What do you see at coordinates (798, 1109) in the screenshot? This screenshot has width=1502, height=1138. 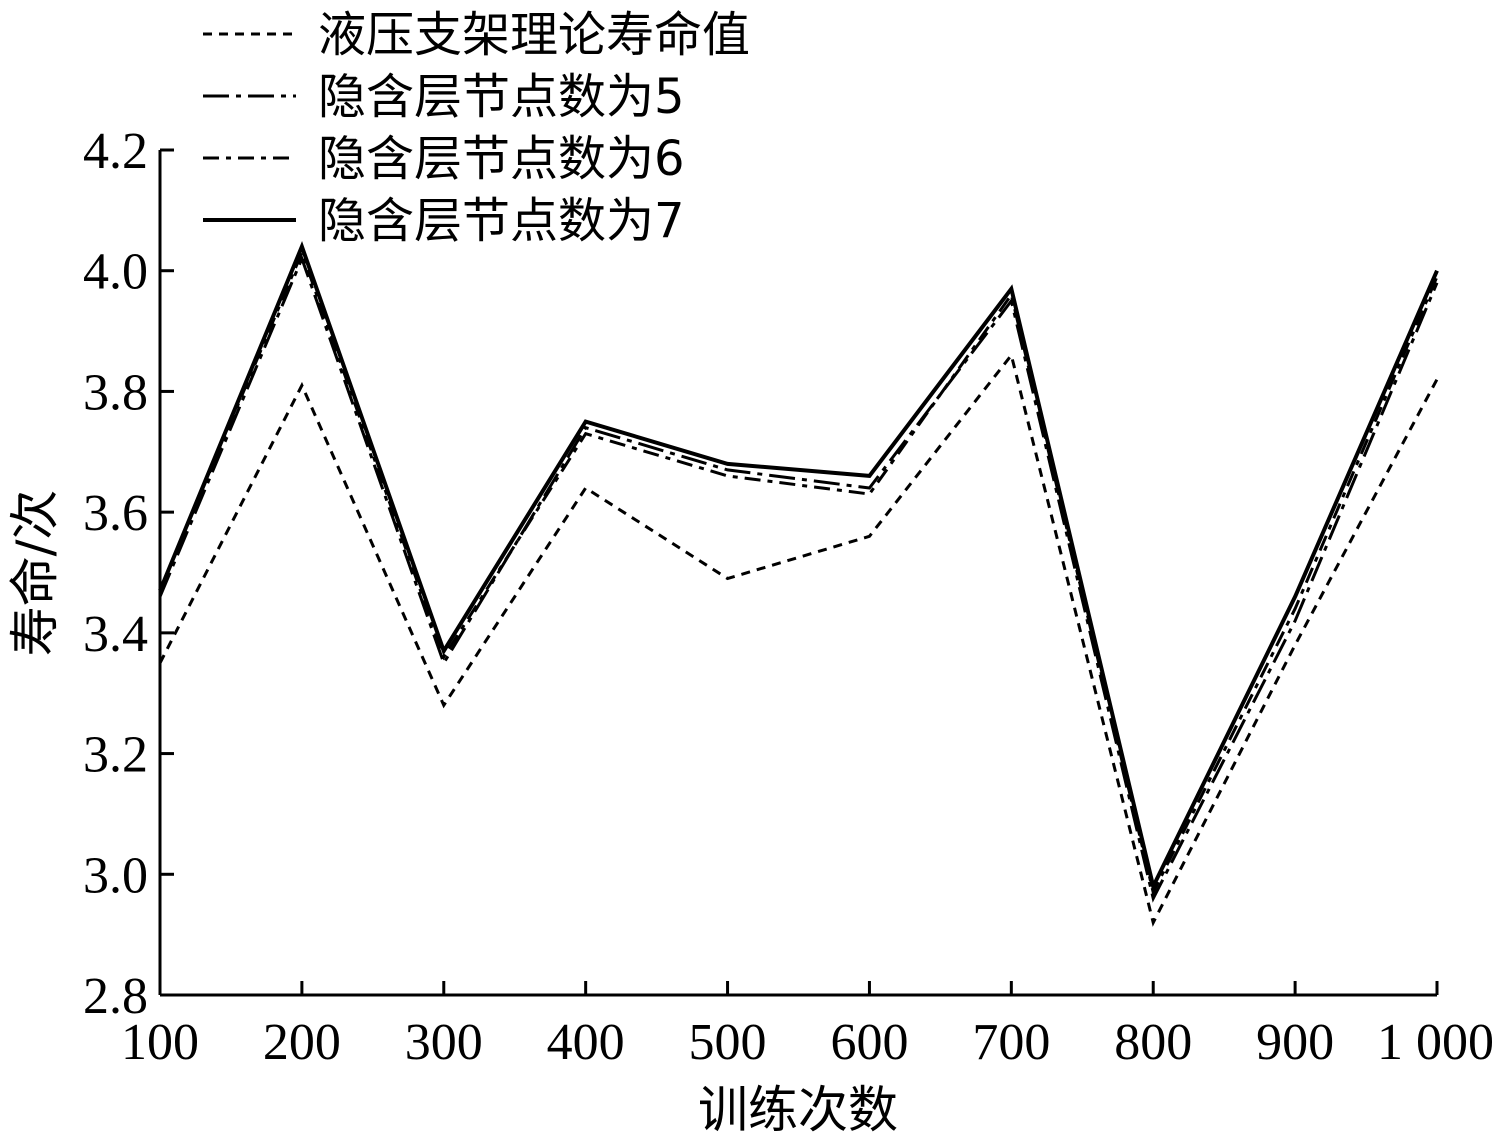 I see `x-axis-title: 训练次数` at bounding box center [798, 1109].